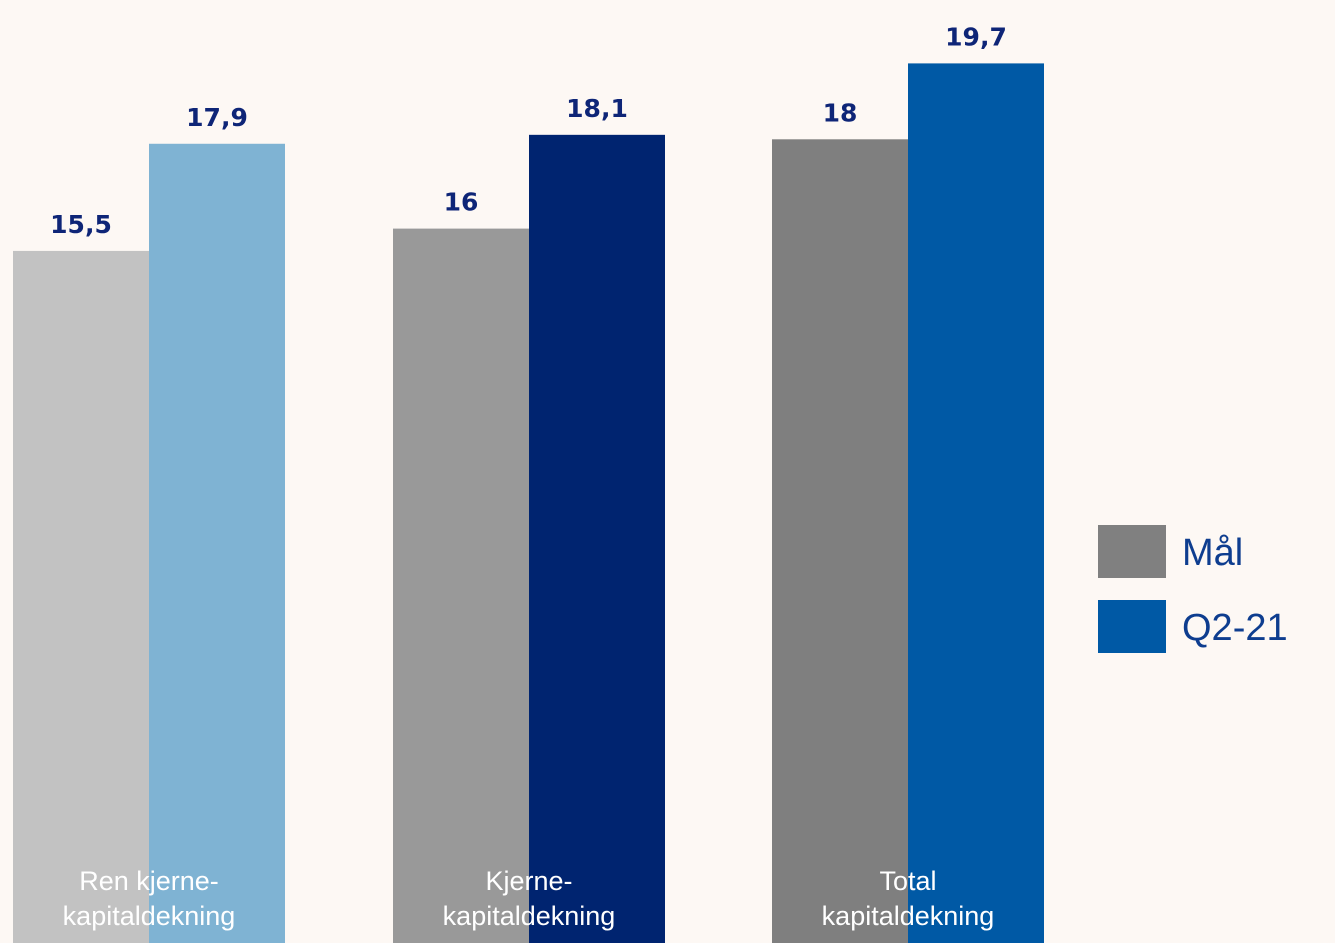  Describe the element at coordinates (976, 36) in the screenshot. I see `bar-value-label: 19,7` at that location.